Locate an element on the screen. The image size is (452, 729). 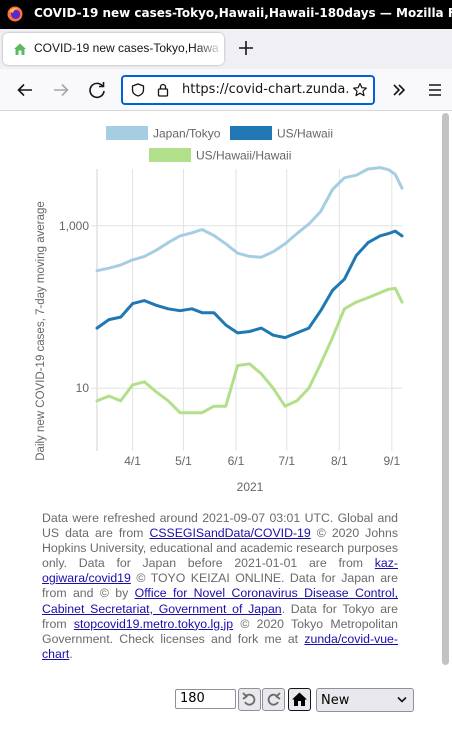
series-line-us-hawaii is located at coordinates (249, 284).